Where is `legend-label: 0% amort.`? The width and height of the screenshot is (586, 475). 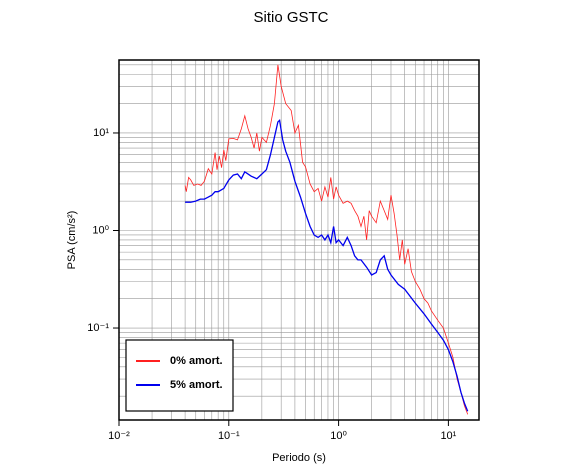 legend-label: 0% amort. is located at coordinates (196, 361).